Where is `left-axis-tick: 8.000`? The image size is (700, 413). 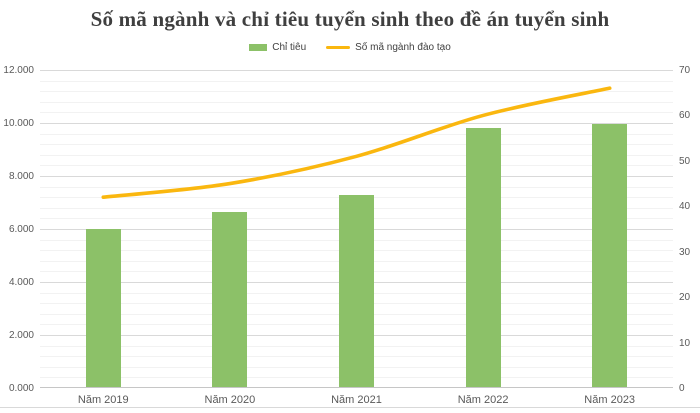
left-axis-tick: 8.000 is located at coordinates (21, 176).